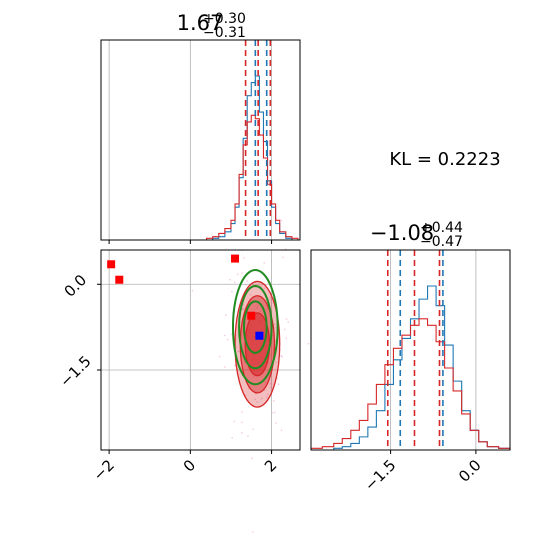  Describe the element at coordinates (470, 471) in the screenshot. I see `right-xtick-label-1: 0.0` at that location.